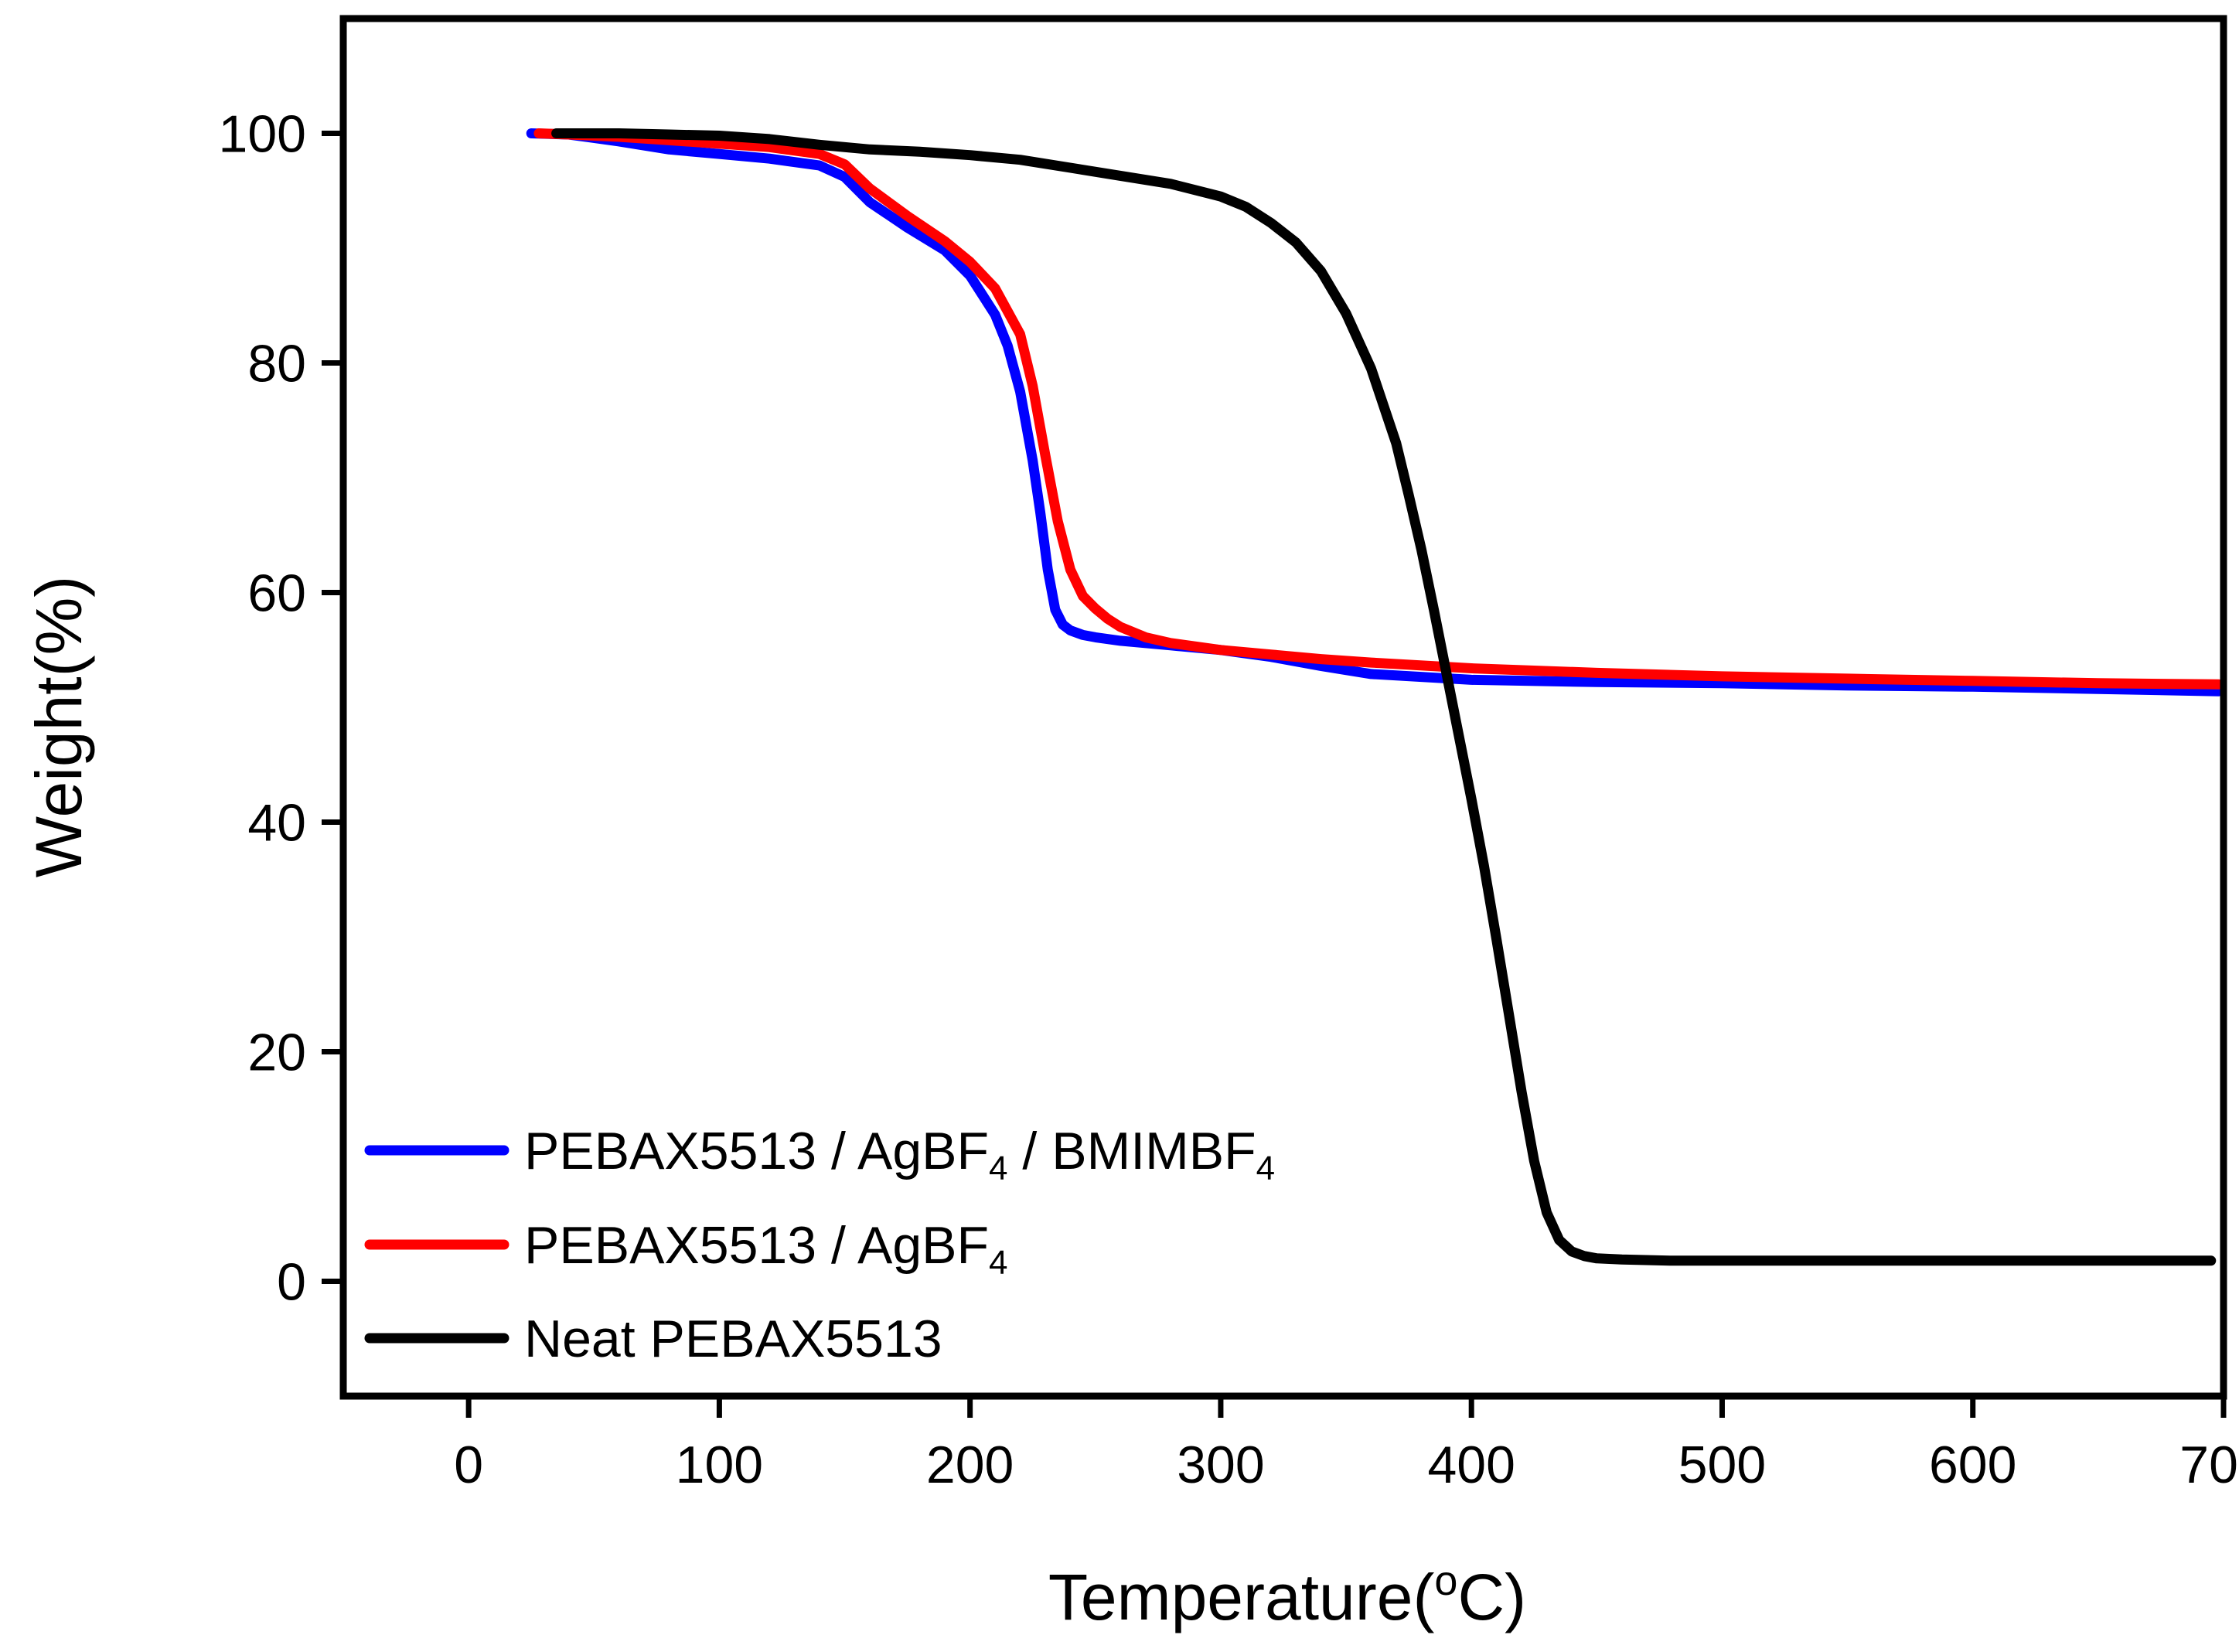 The image size is (2239, 1652). Describe the element at coordinates (766, 1249) in the screenshot. I see `legend-label-pebax-agbf4: PEBAX5513 / AgBF4` at that location.